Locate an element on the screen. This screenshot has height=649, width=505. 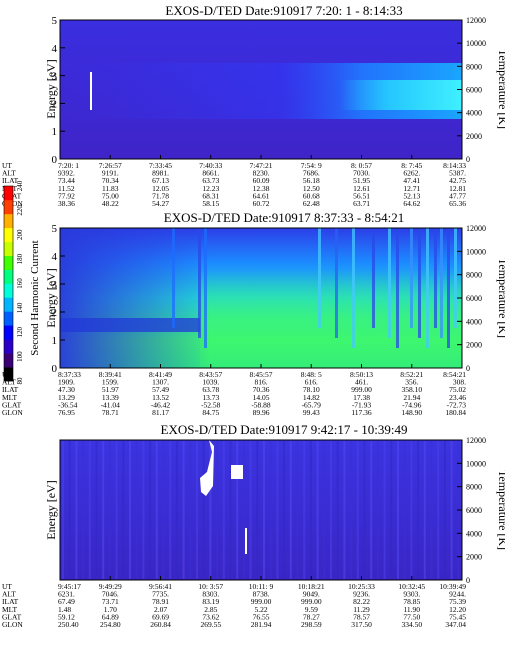
table-cell: 1599. is located at coordinates (110, 382).